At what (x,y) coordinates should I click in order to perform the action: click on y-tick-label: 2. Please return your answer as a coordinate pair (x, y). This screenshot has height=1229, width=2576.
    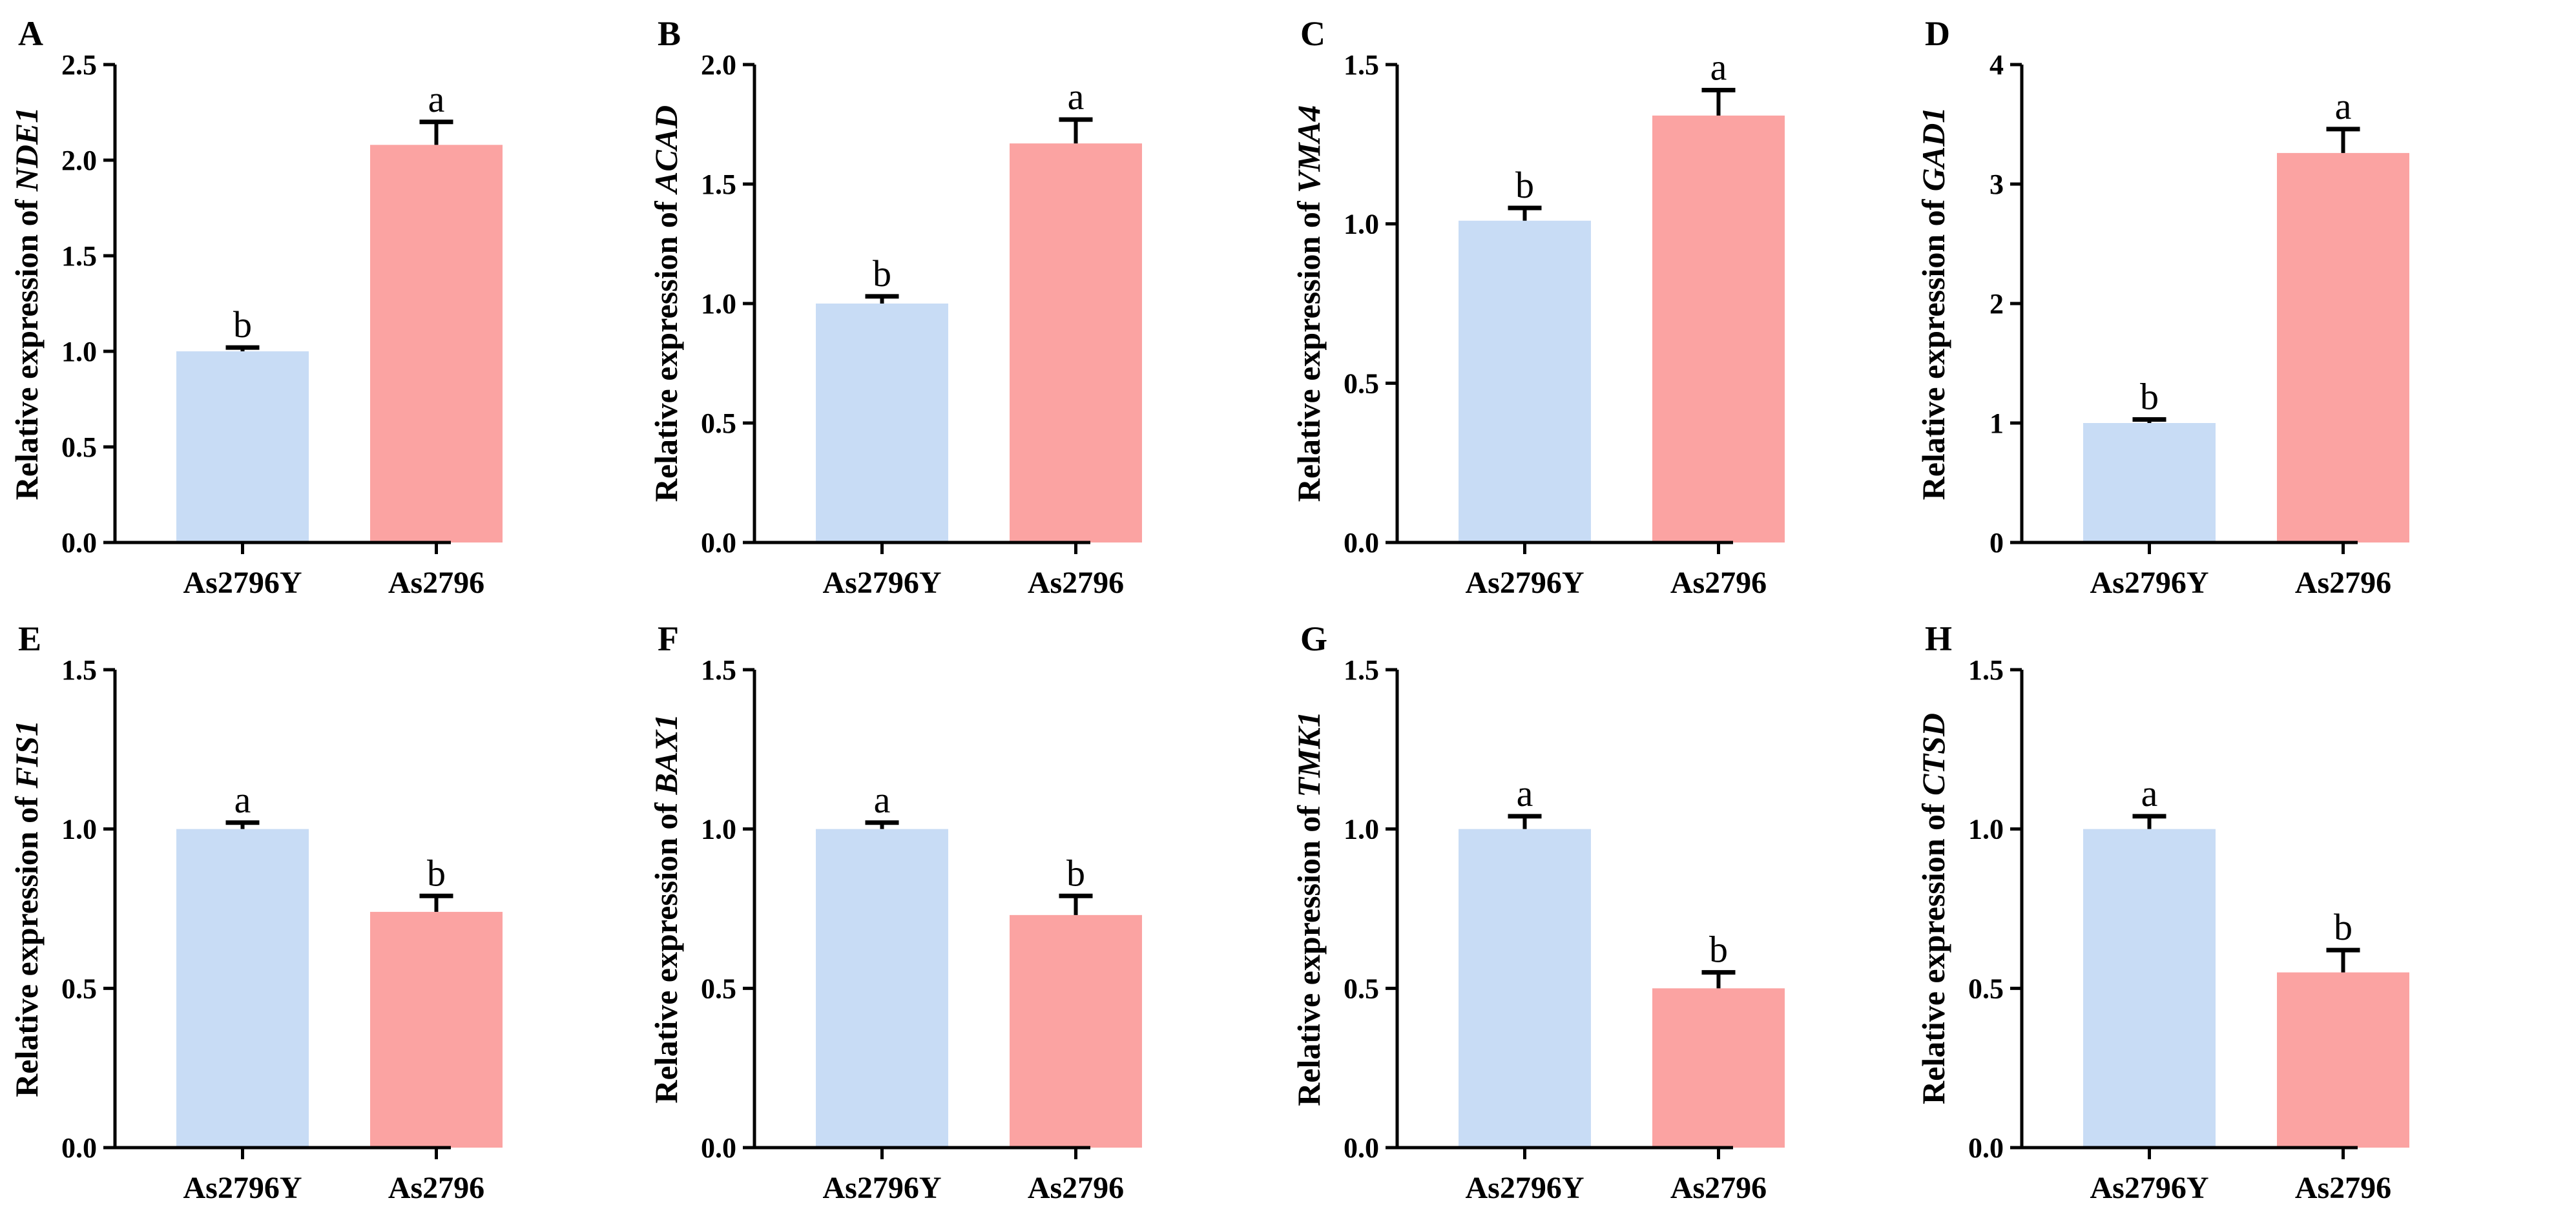
    Looking at the image, I should click on (1996, 304).